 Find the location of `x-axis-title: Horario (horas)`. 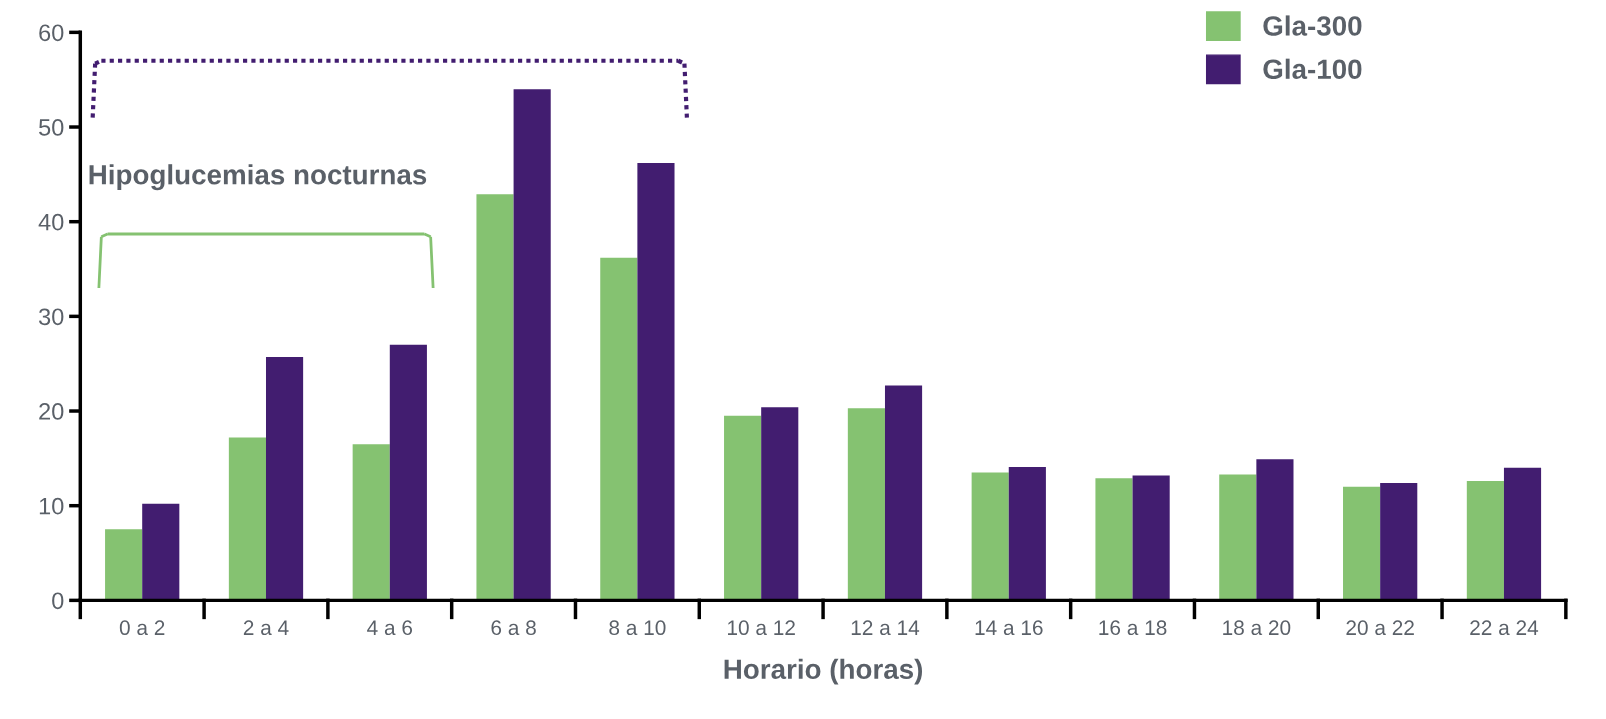

x-axis-title: Horario (horas) is located at coordinates (823, 671).